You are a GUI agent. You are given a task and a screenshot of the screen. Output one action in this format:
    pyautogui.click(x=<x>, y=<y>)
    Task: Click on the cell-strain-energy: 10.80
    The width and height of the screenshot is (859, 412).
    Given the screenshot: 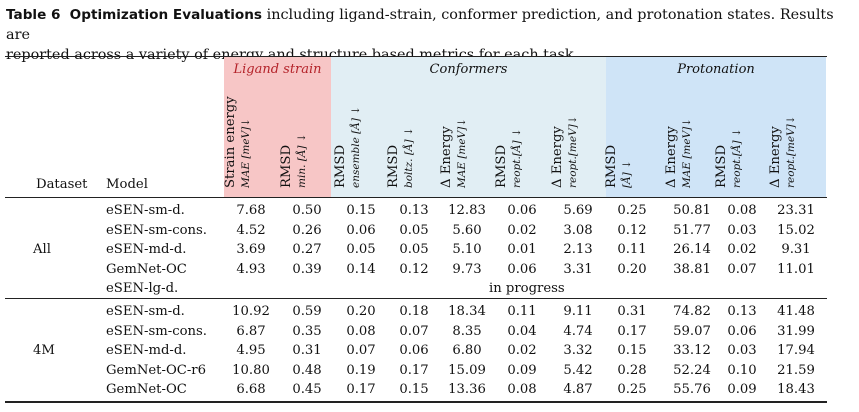 What is the action you would take?
    pyautogui.click(x=251, y=370)
    